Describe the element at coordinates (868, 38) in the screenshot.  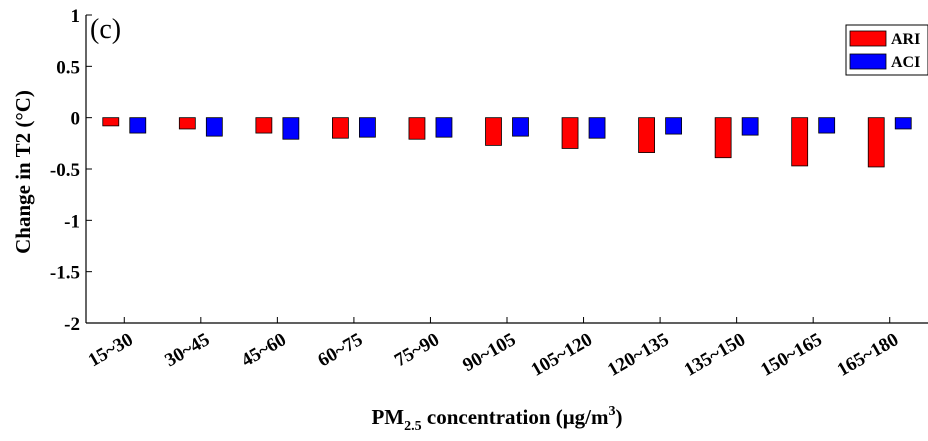
I see `legend-swatch-ari` at that location.